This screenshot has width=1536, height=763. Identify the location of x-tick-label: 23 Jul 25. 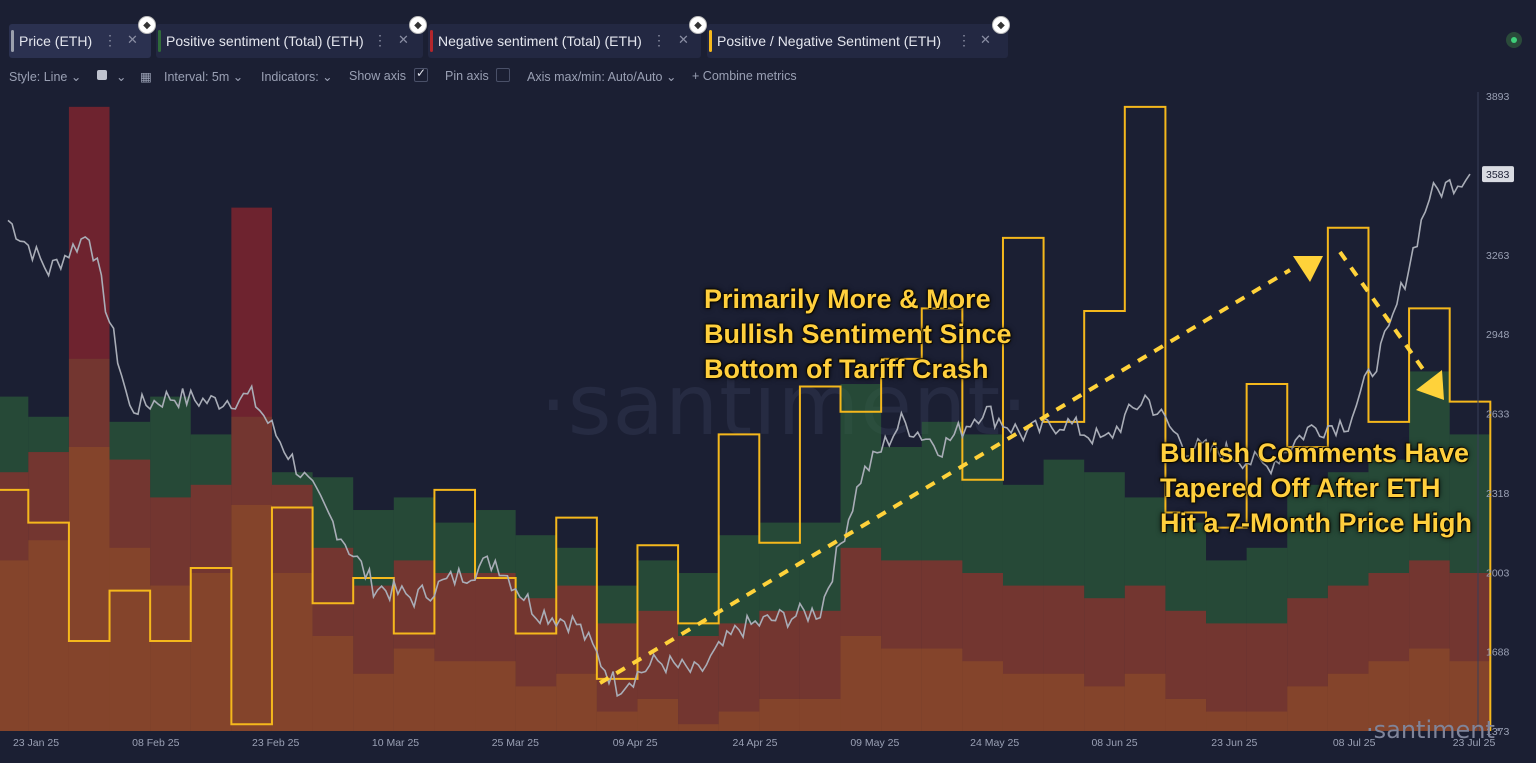
(1474, 743).